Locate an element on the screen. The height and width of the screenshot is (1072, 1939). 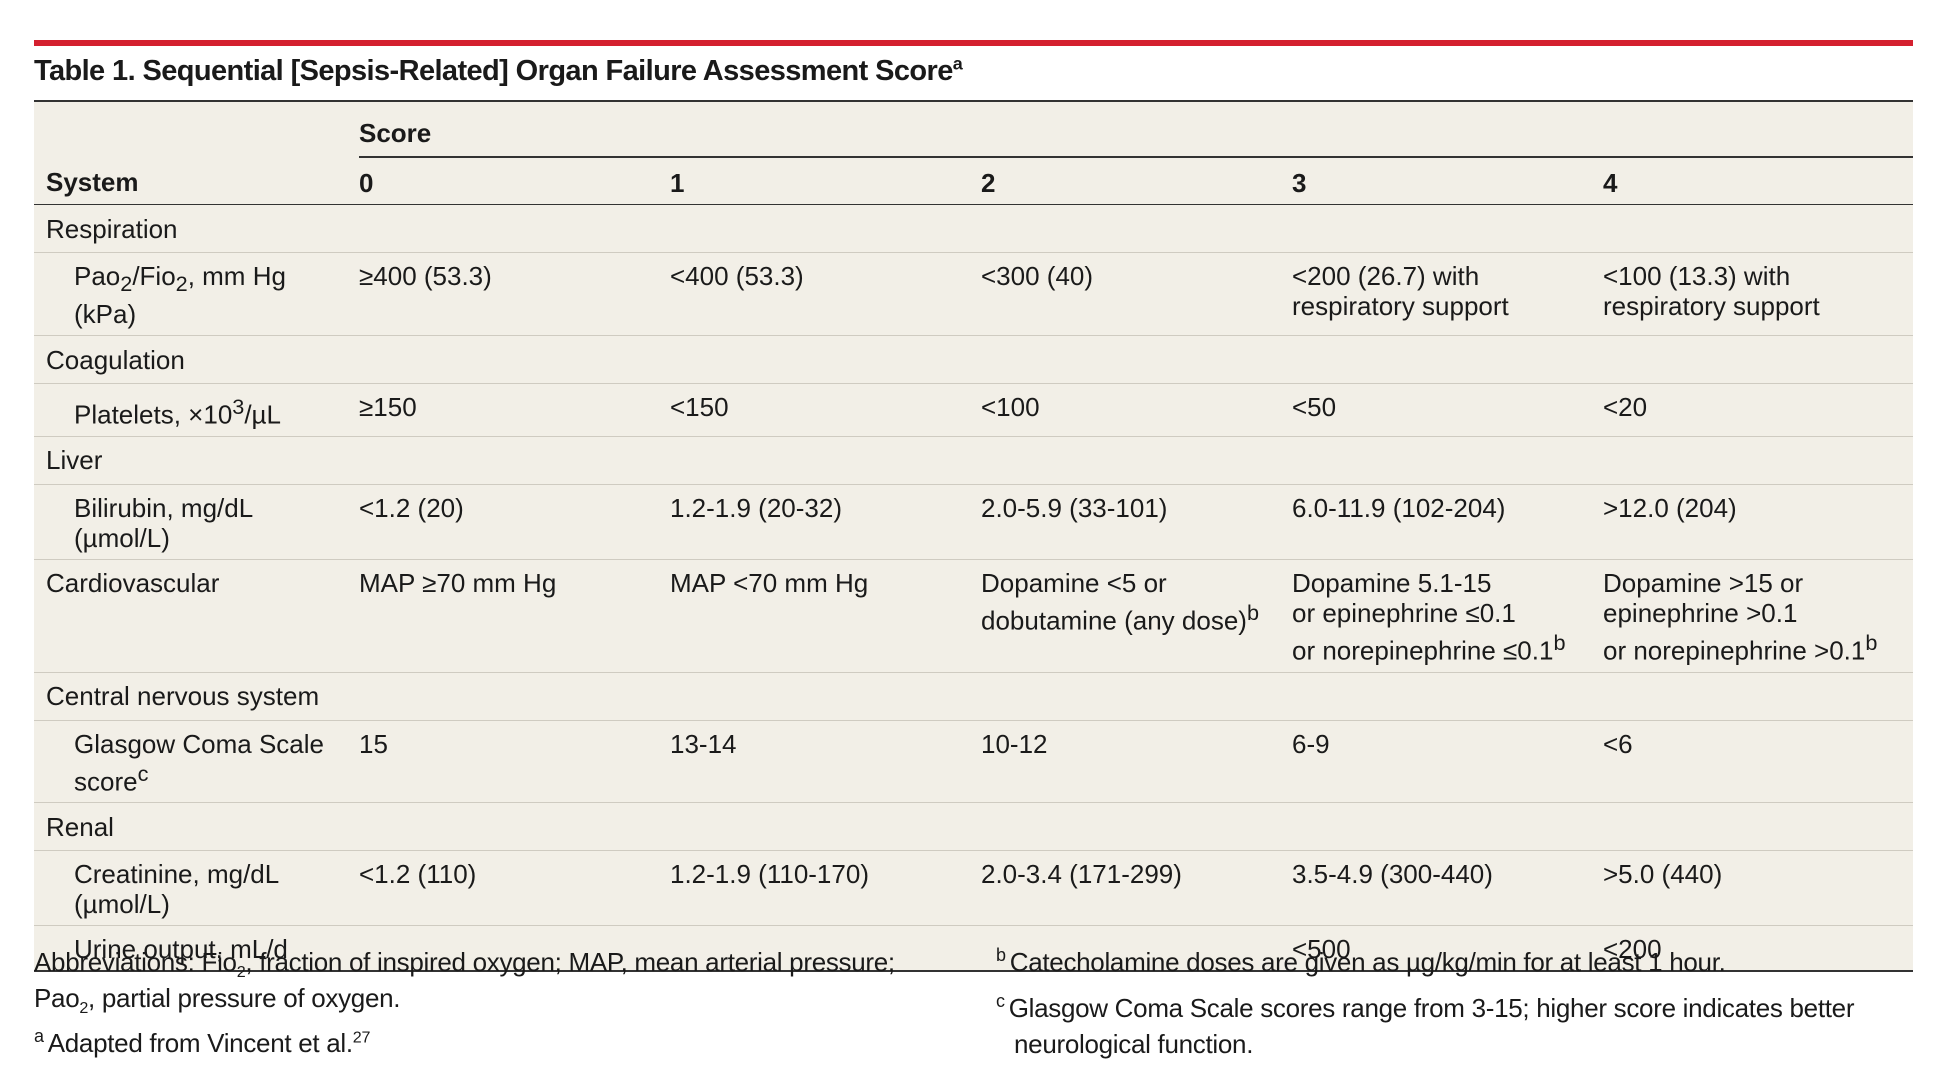
cell-urine-score-3: <500 is located at coordinates (1321, 949).